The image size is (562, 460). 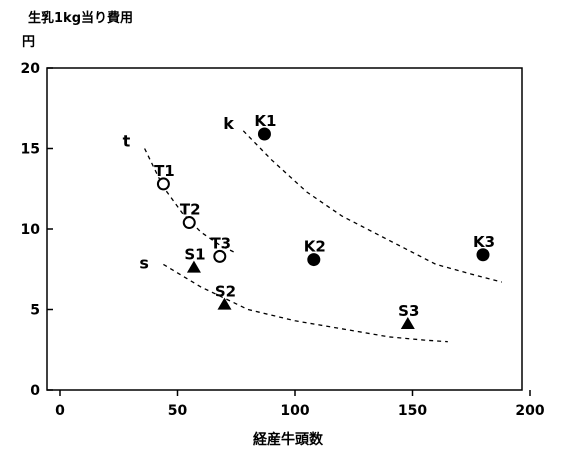 I want to click on y-tick-label: 5, so click(x=35, y=311).